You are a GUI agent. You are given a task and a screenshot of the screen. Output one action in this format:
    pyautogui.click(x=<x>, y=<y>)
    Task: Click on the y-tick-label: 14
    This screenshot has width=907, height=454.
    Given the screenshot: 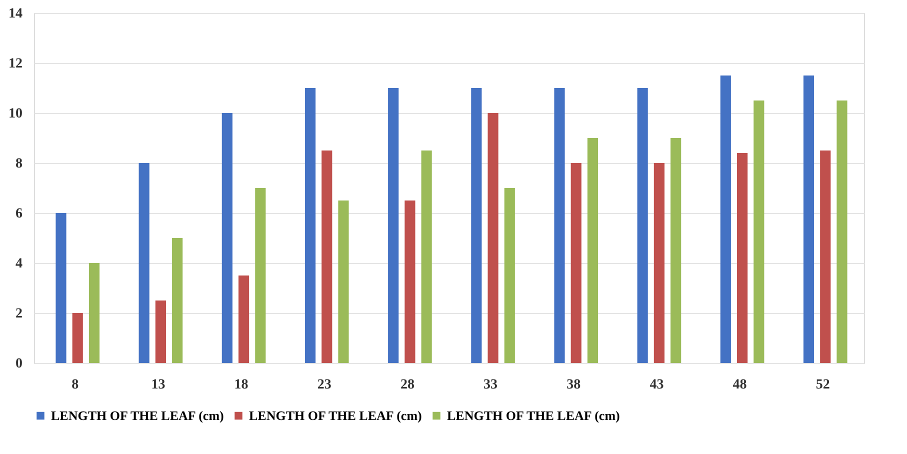 What is the action you would take?
    pyautogui.click(x=15, y=14)
    